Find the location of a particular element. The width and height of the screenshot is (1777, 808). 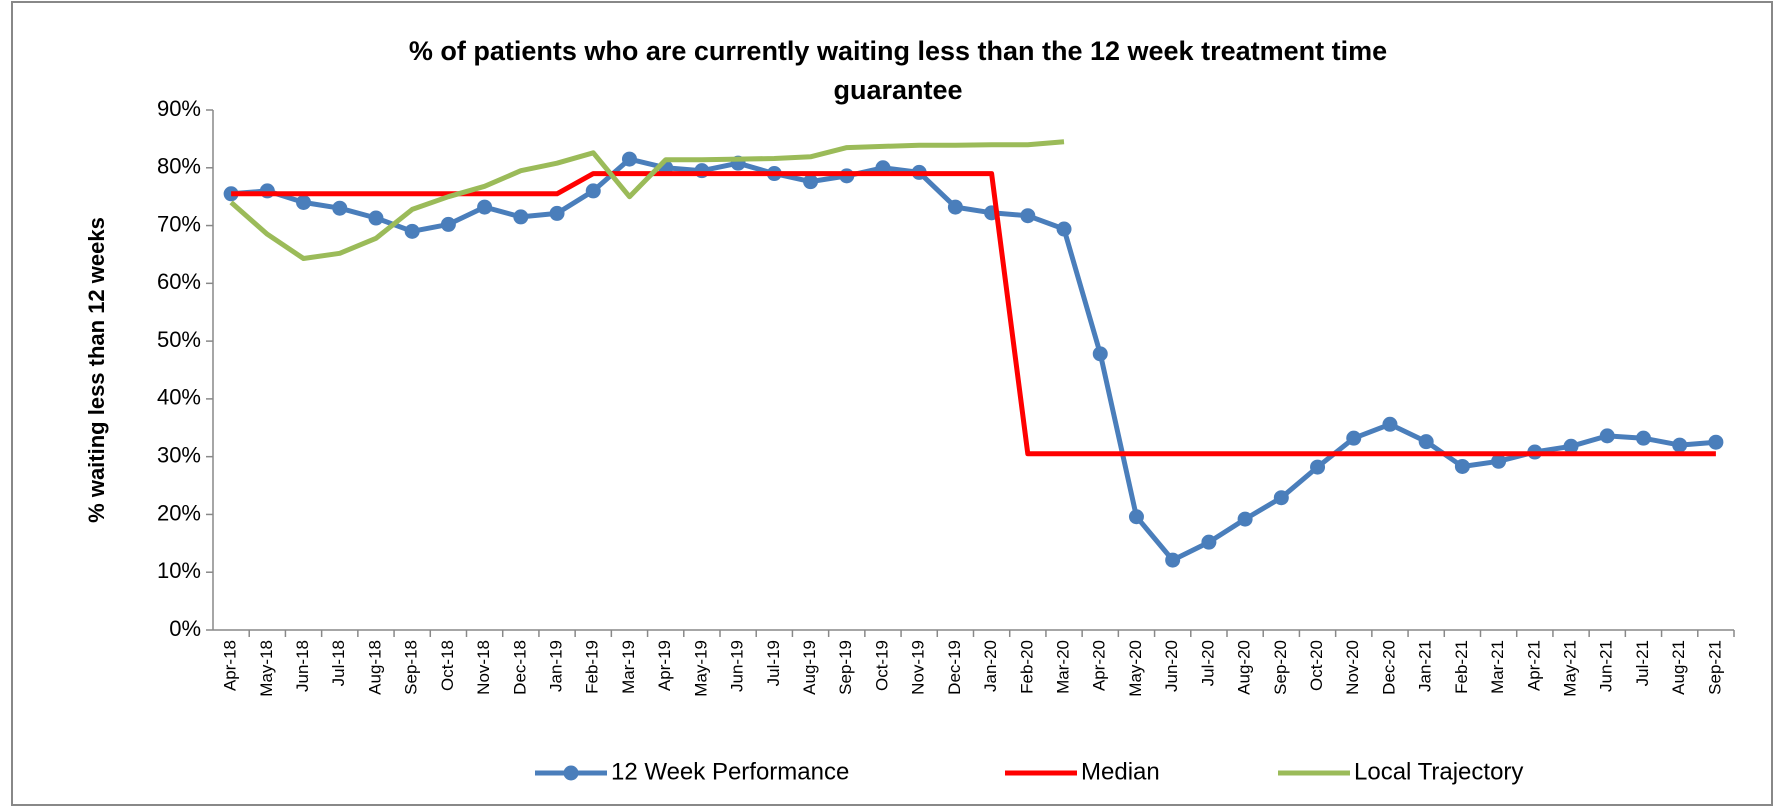

x-tick-label: Dec-18 is located at coordinates (519, 667).